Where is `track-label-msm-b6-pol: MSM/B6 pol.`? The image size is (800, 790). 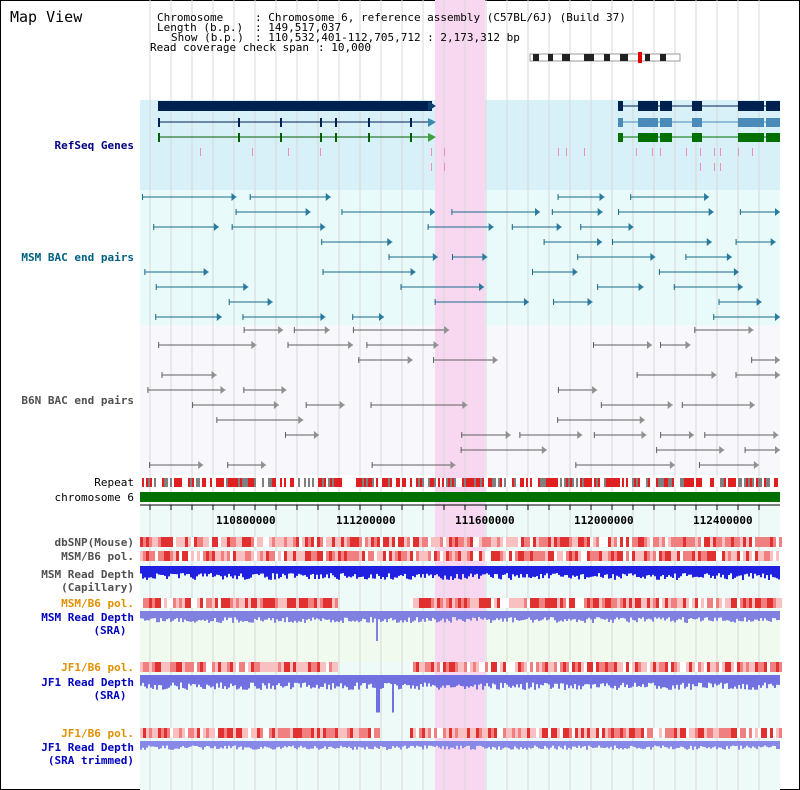
track-label-msm-b6-pol: MSM/B6 pol. is located at coordinates (97, 556).